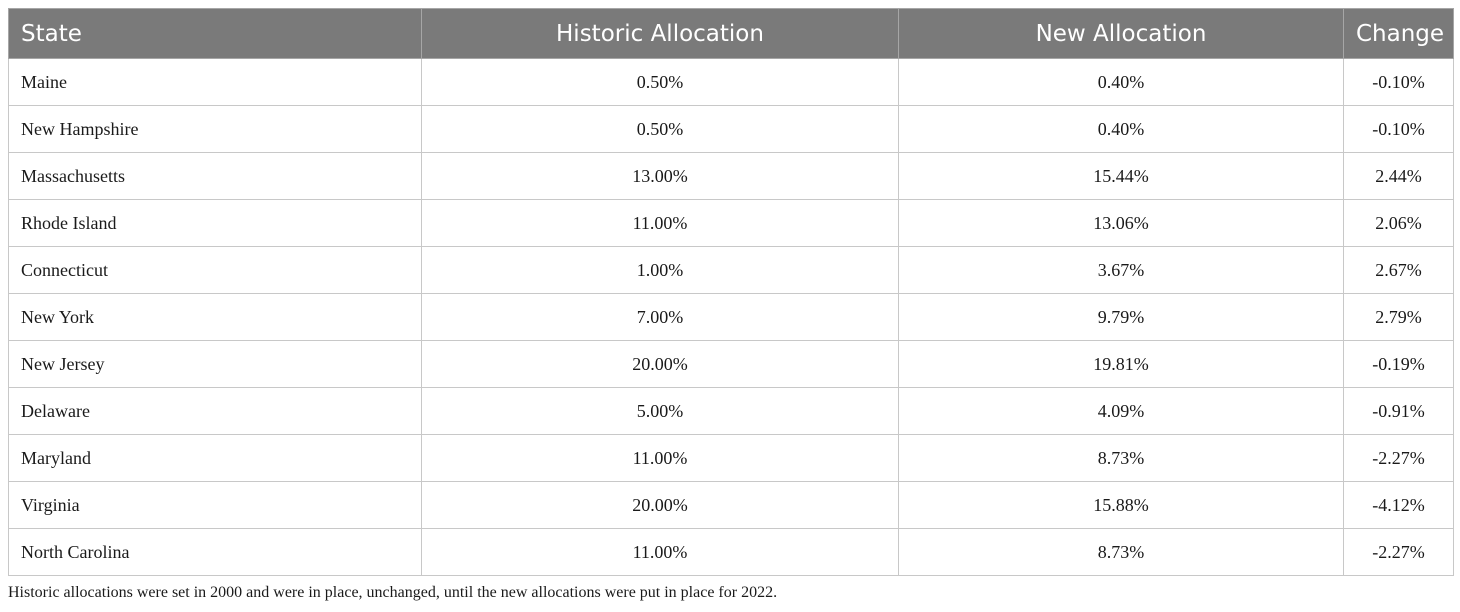 The width and height of the screenshot is (1460, 612). I want to click on cell-state: Virginia, so click(215, 505).